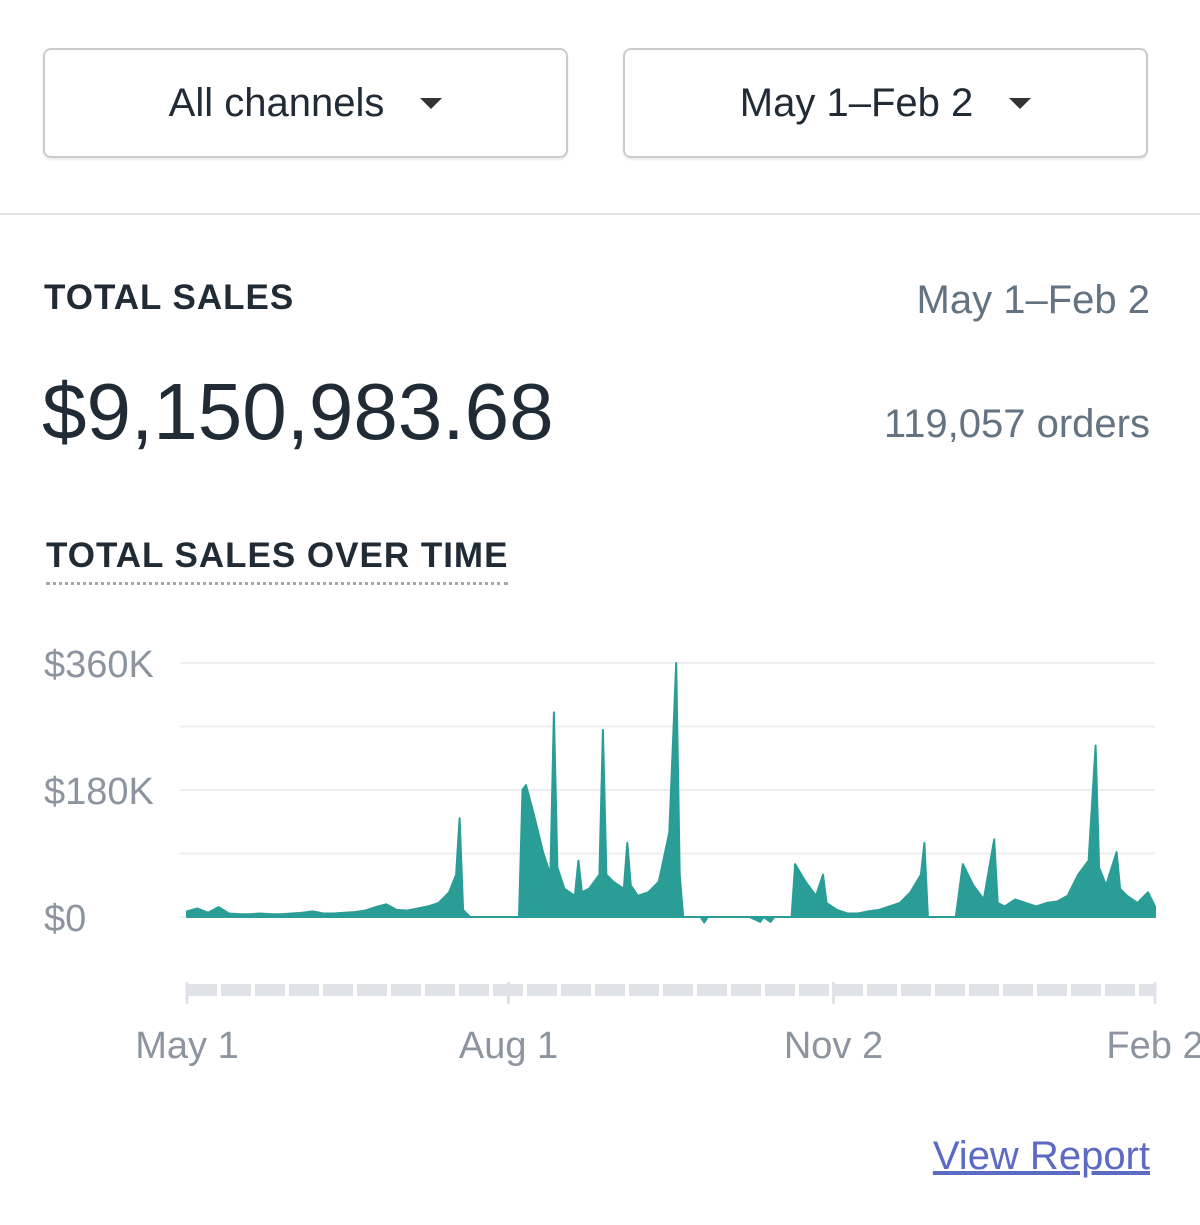  Describe the element at coordinates (1016, 424) in the screenshot. I see `order-count: 119,057 orders` at that location.